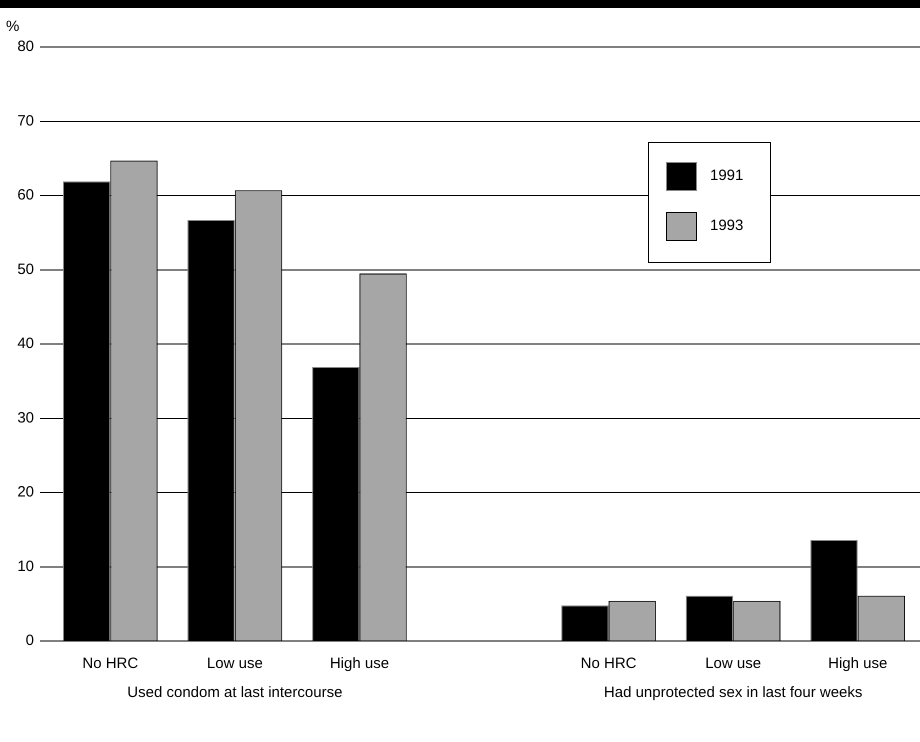 The width and height of the screenshot is (920, 742). What do you see at coordinates (727, 175) in the screenshot?
I see `legend-label: 1991` at bounding box center [727, 175].